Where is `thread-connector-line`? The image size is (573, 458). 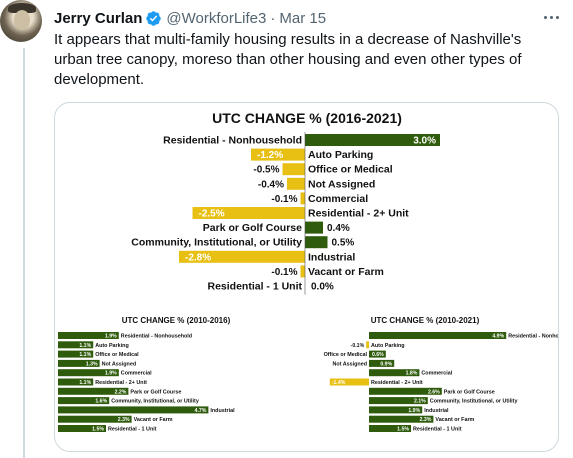 thread-connector-line is located at coordinates (24, 253).